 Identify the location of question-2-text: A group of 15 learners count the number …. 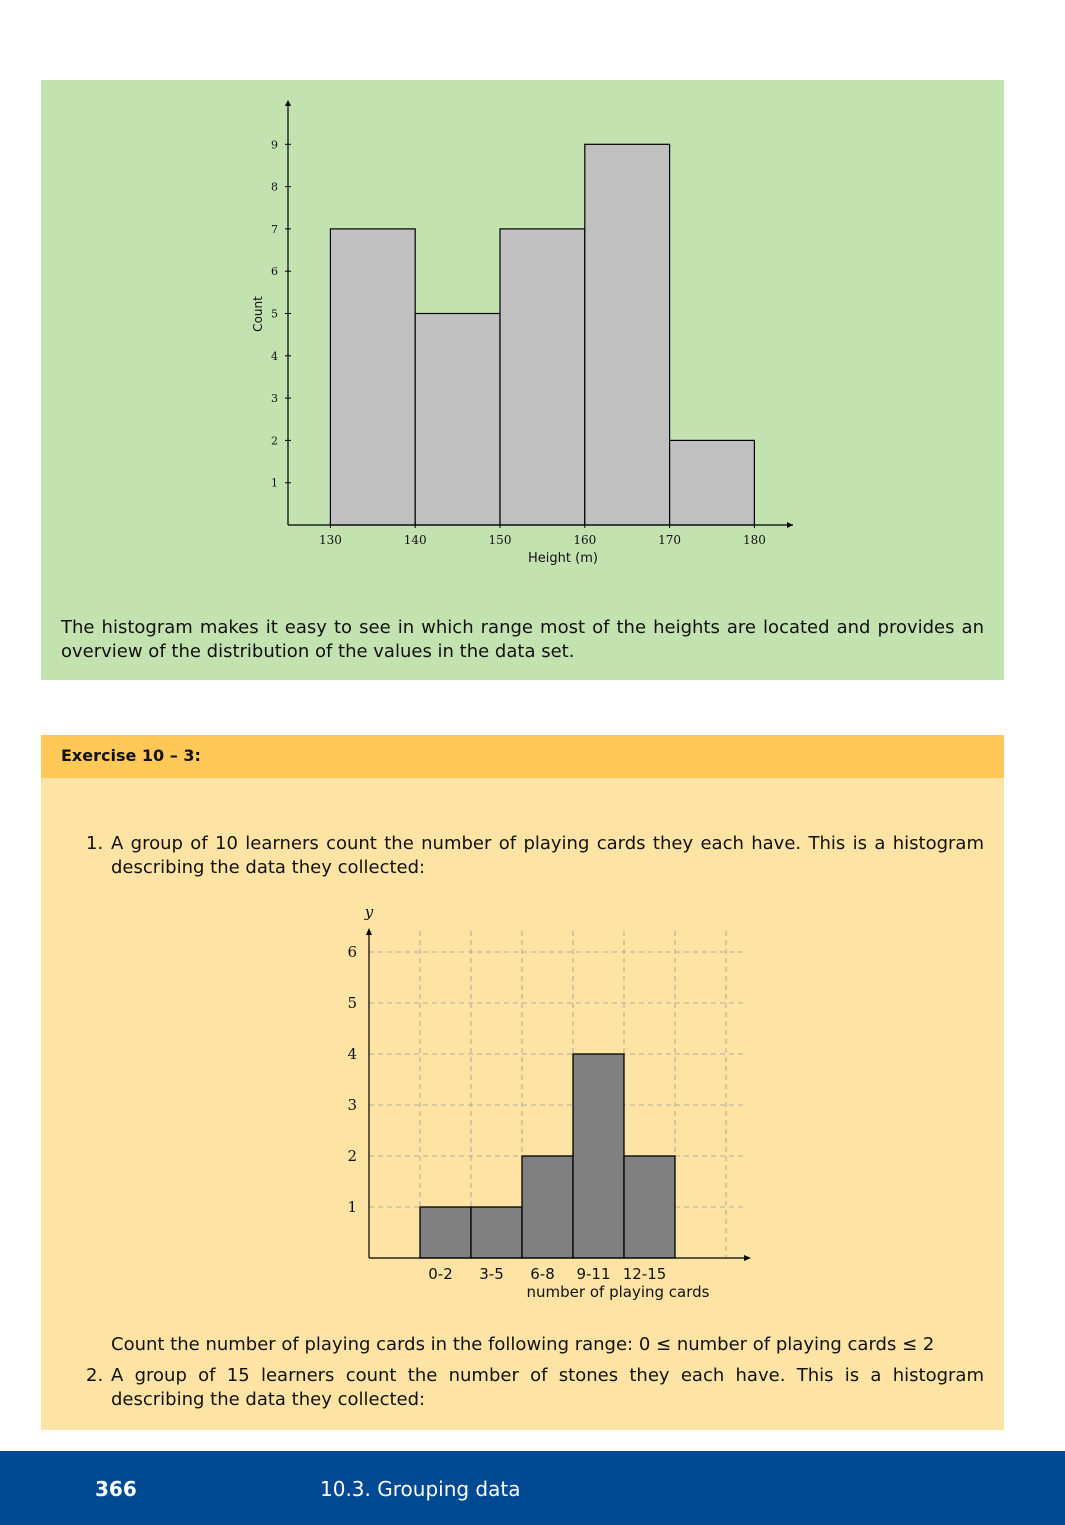
(547, 1387).